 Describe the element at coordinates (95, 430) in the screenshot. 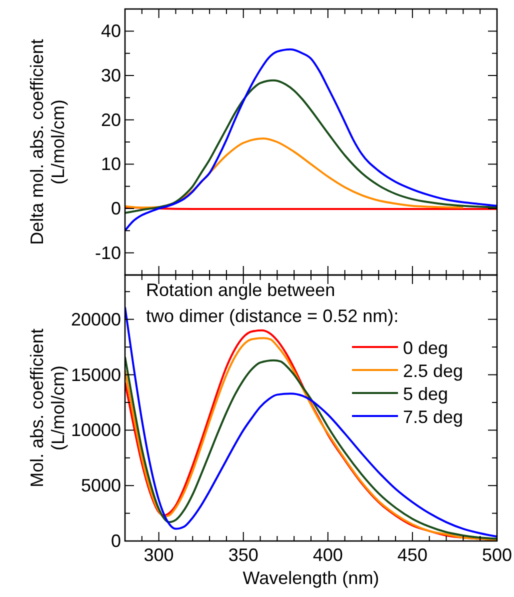

I see `y-tick-label: 10000` at that location.